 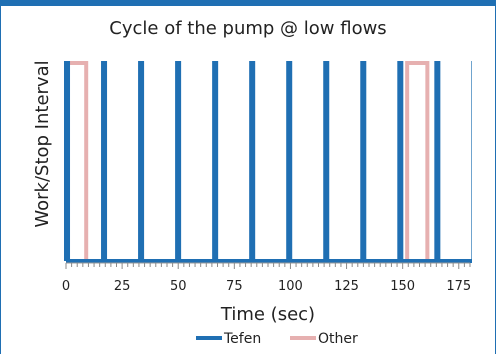 What do you see at coordinates (346, 286) in the screenshot?
I see `x-tick-label: 125` at bounding box center [346, 286].